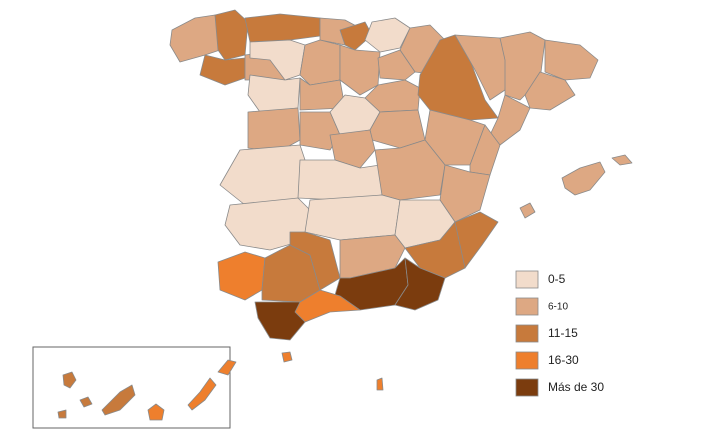 The height and width of the screenshot is (442, 714). I want to click on legend-label: 6-10, so click(558, 307).